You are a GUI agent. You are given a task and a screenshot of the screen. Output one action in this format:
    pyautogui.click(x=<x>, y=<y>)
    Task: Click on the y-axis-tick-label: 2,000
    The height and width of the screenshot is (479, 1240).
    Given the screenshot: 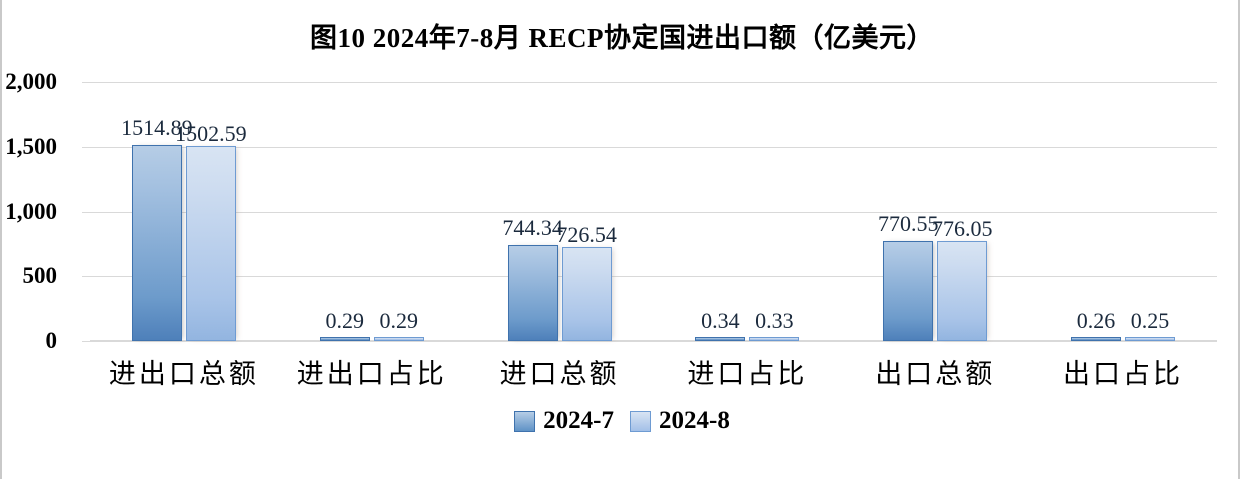 What is the action you would take?
    pyautogui.click(x=31, y=81)
    